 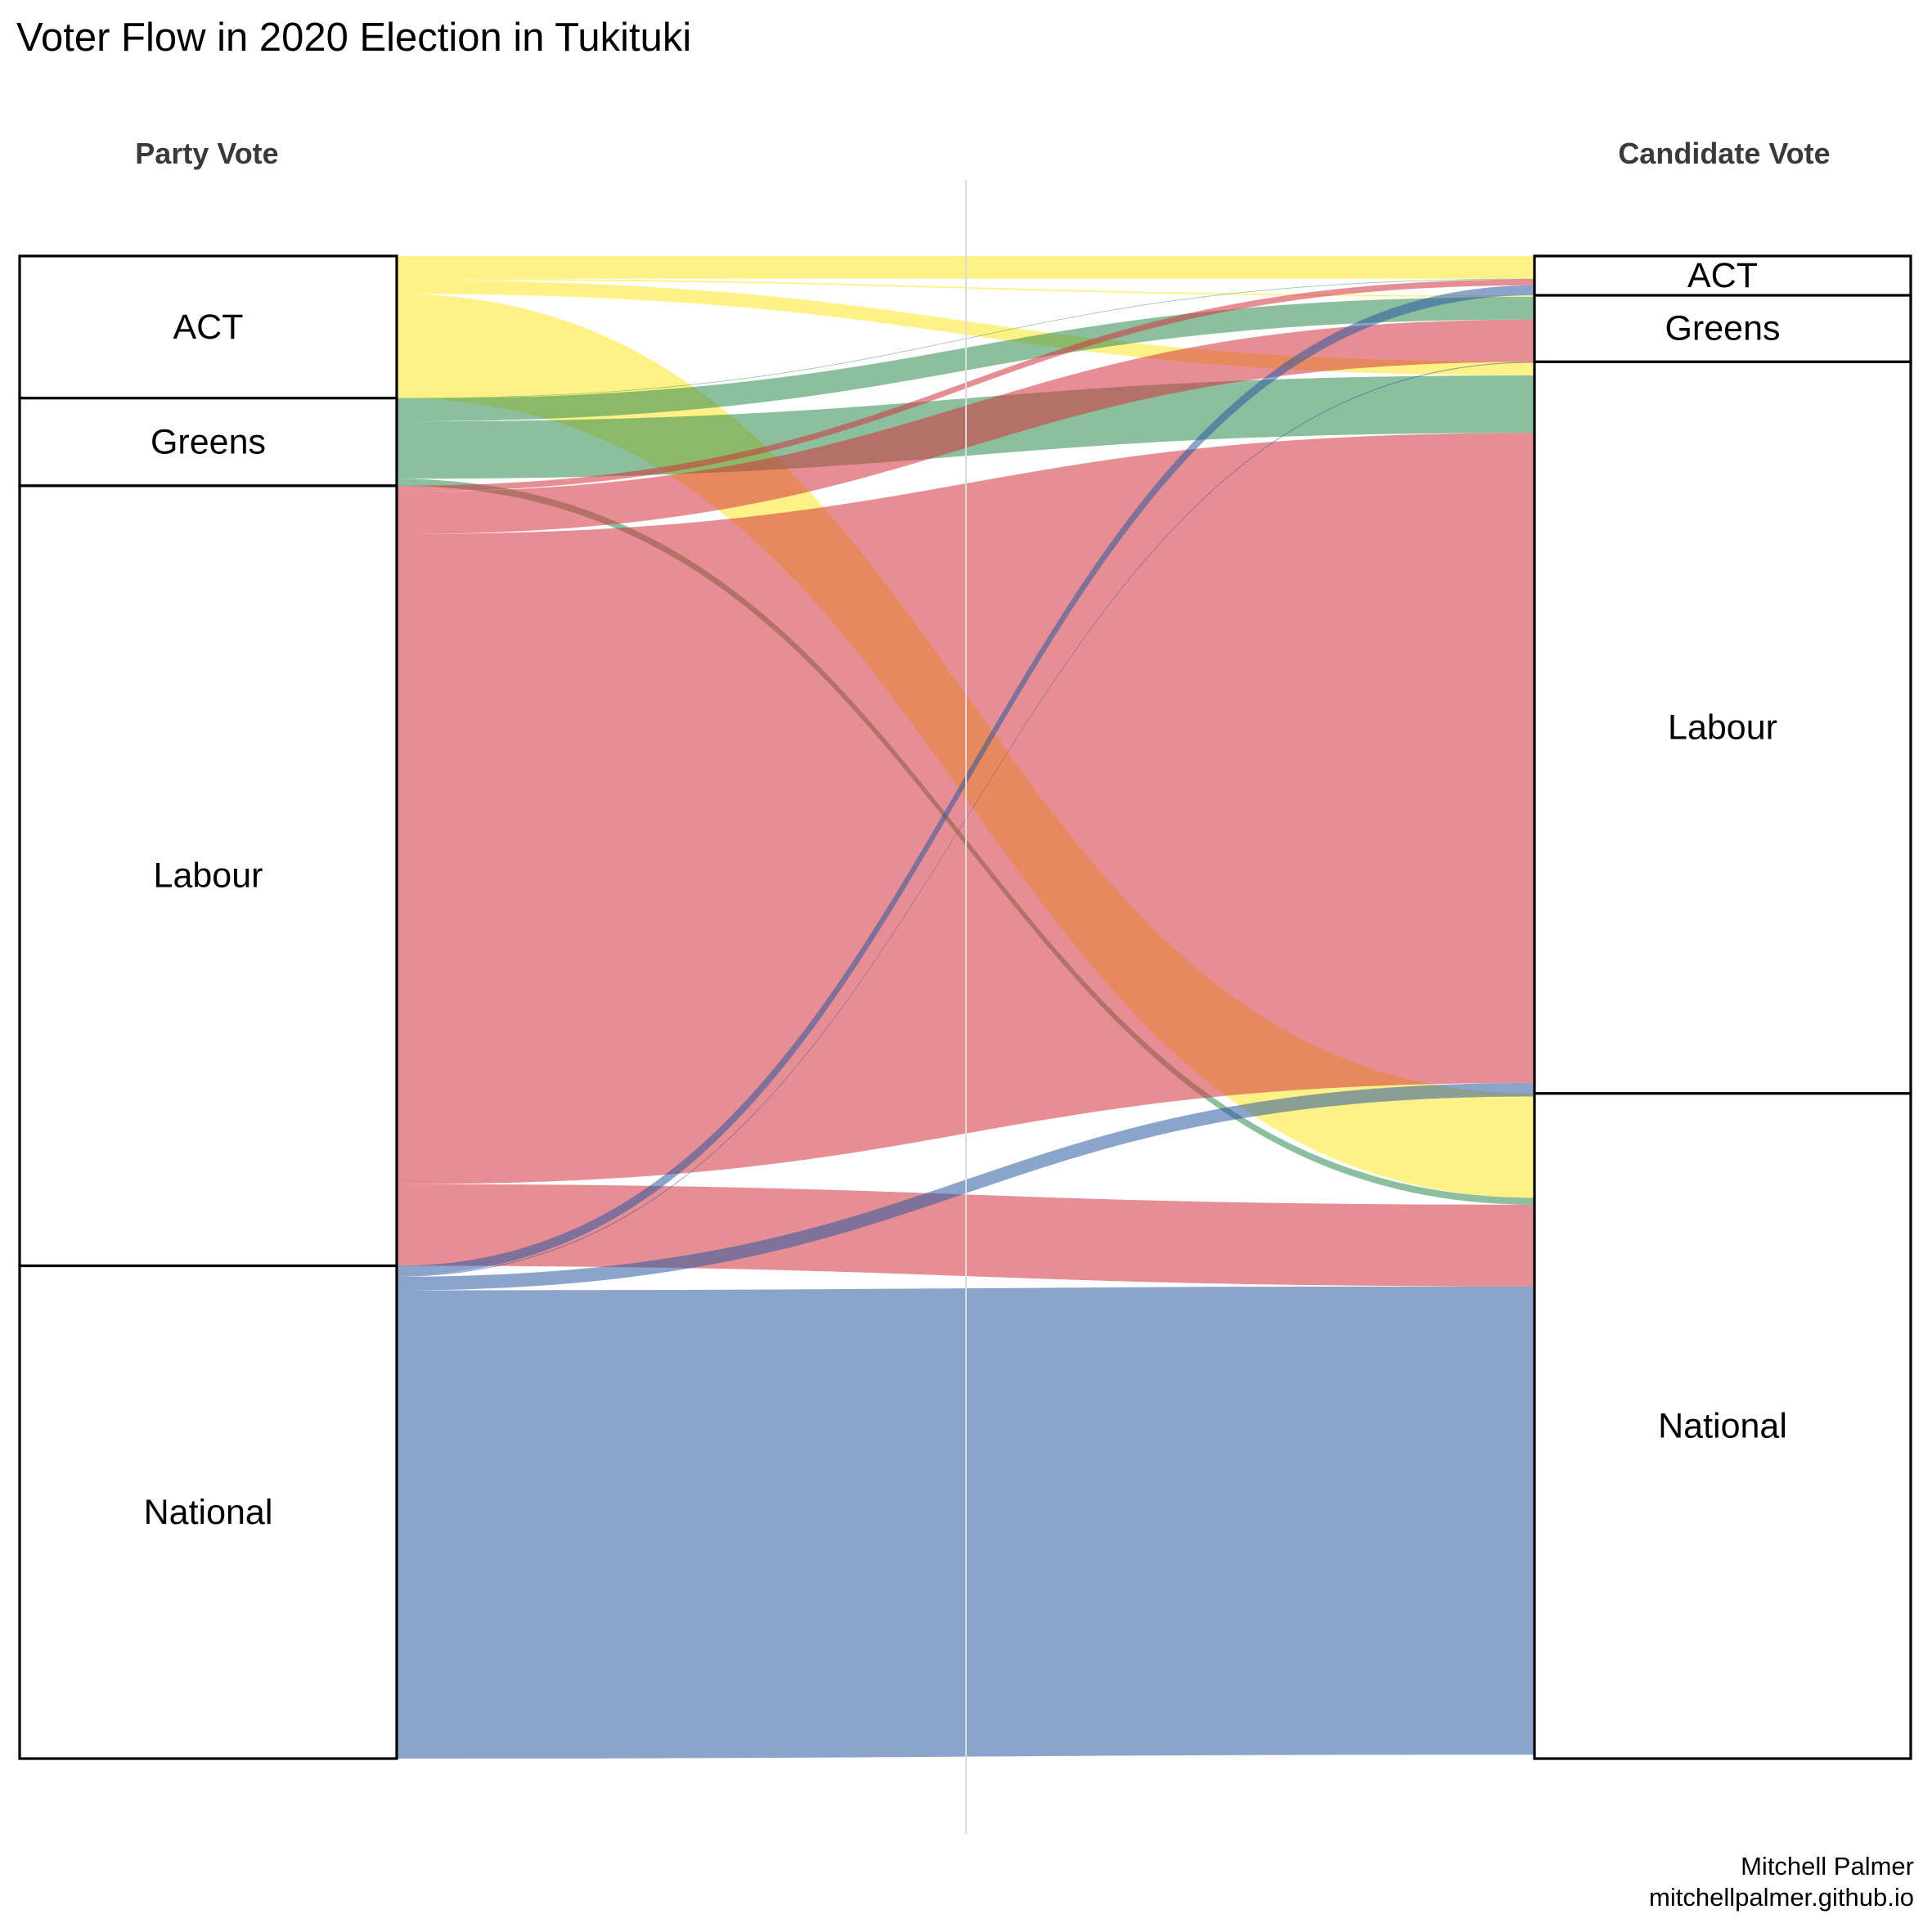 I want to click on right-node-label-labour: Labour, so click(x=1723, y=728).